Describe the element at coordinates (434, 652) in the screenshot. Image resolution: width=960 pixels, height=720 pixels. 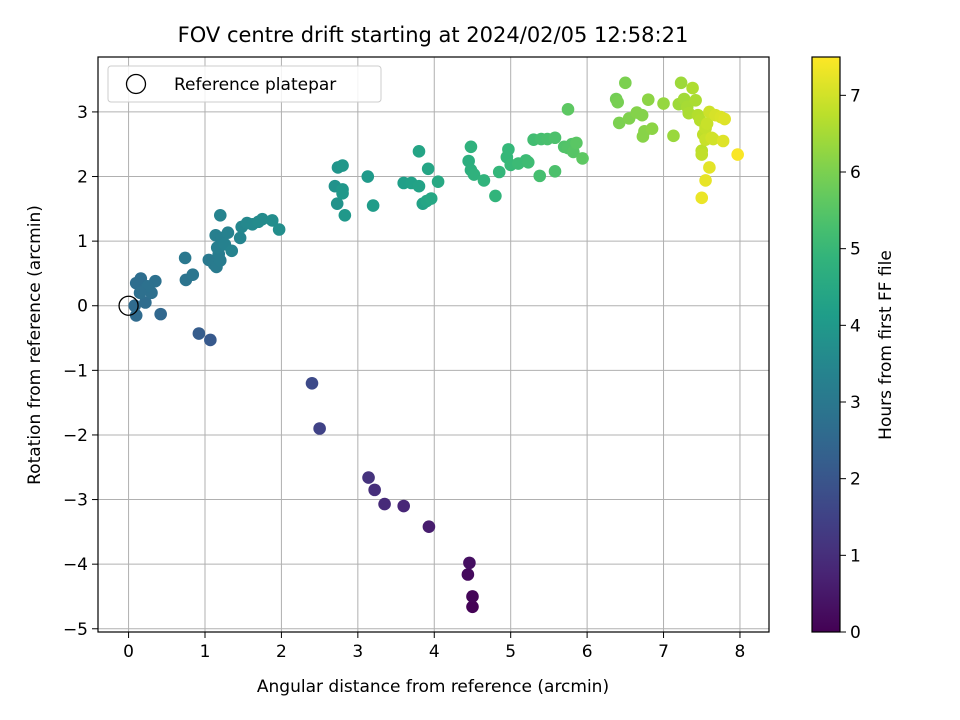
I see `x-tick-label: 4` at that location.